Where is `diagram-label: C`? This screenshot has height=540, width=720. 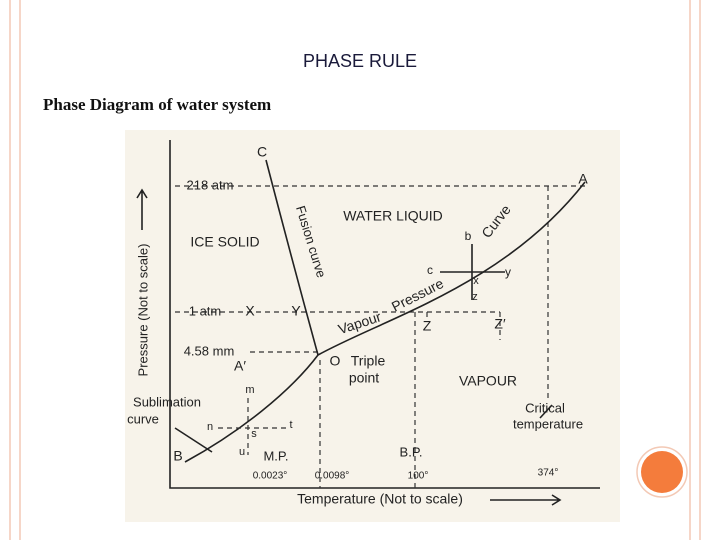 diagram-label: C is located at coordinates (262, 152).